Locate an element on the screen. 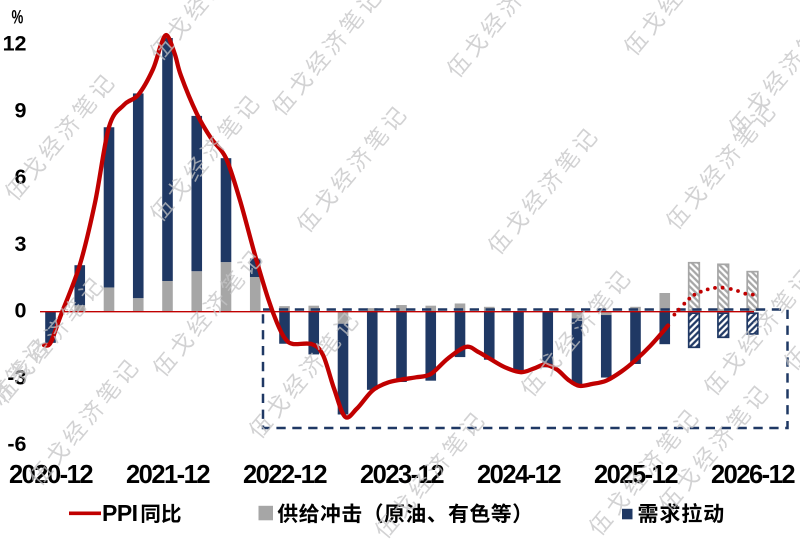 Image resolution: width=800 pixels, height=546 pixels. svg-text: 0 is located at coordinates (21, 311).